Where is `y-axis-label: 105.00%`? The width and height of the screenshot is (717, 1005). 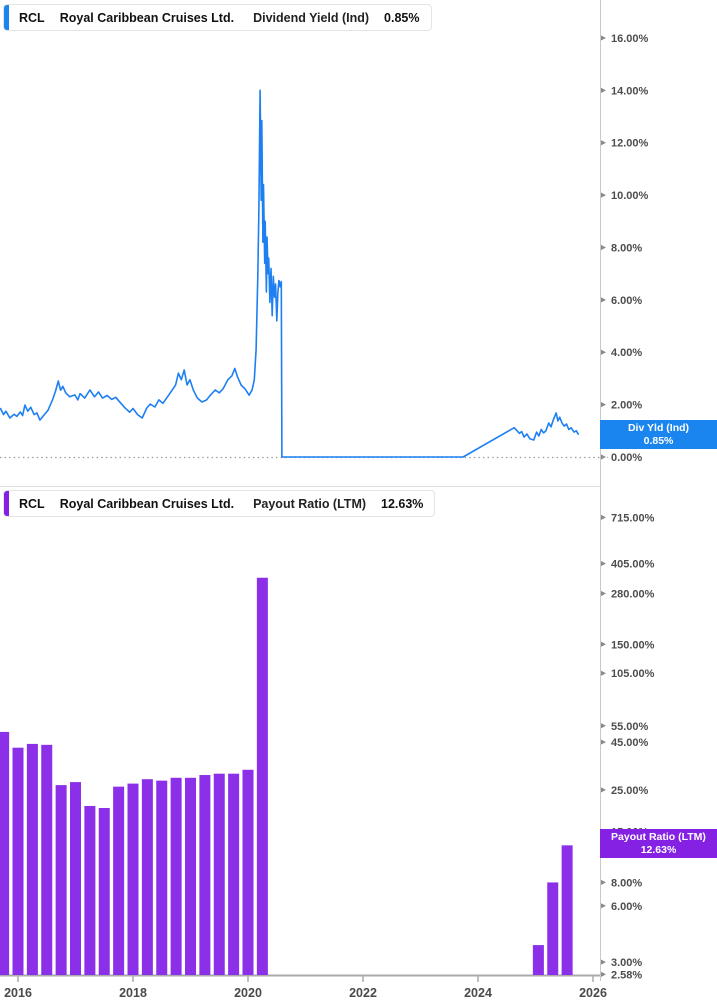
y-axis-label: 105.00% is located at coordinates (633, 674).